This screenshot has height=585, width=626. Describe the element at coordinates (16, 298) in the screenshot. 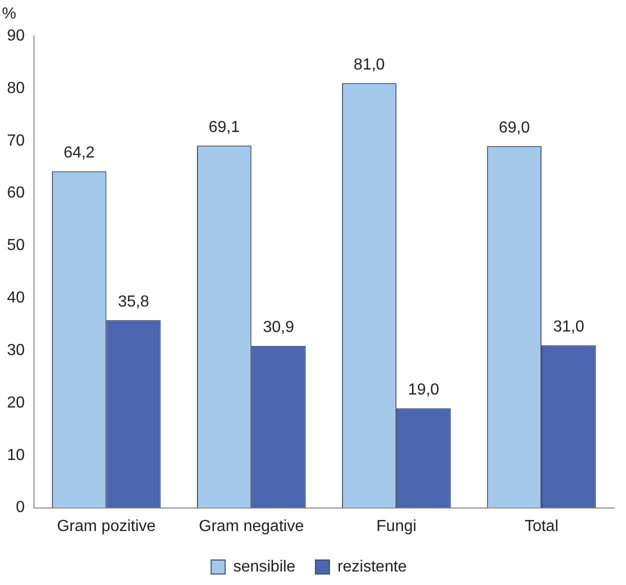

I see `y-tick-label: 40` at that location.